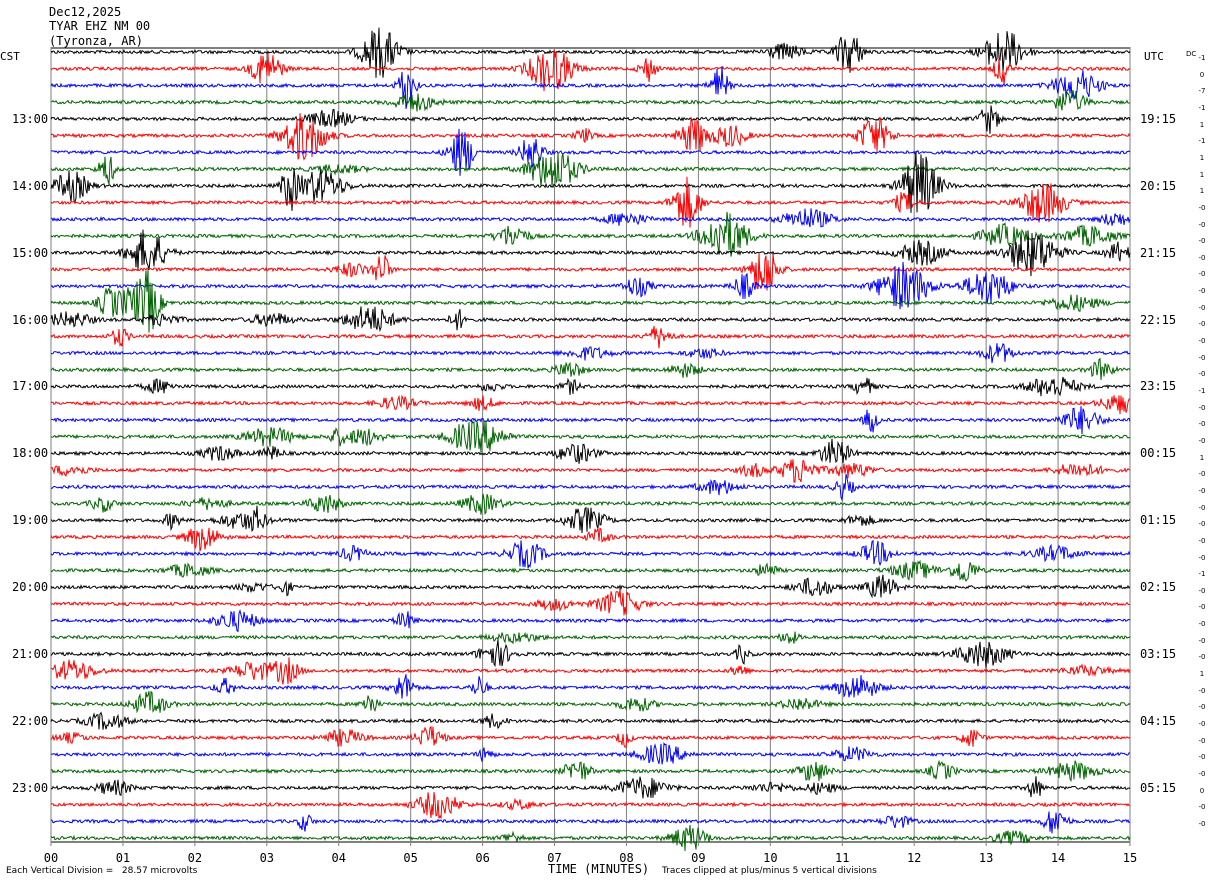 This screenshot has height=886, width=1210. What do you see at coordinates (30, 654) in the screenshot?
I see `hour-label-left: 21:00` at bounding box center [30, 654].